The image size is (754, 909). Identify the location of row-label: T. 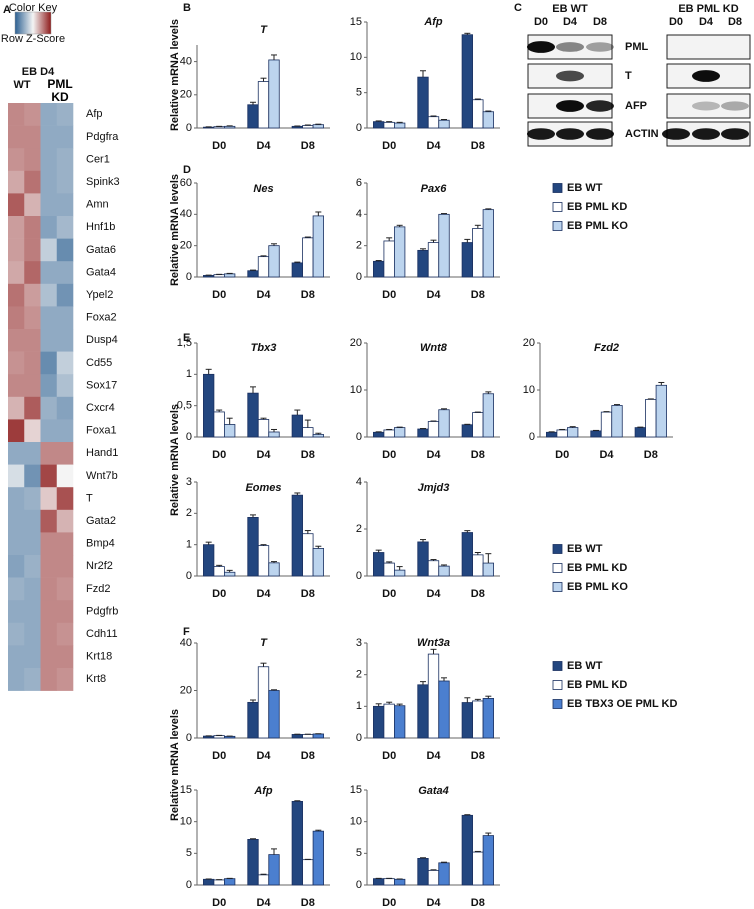
(89, 498).